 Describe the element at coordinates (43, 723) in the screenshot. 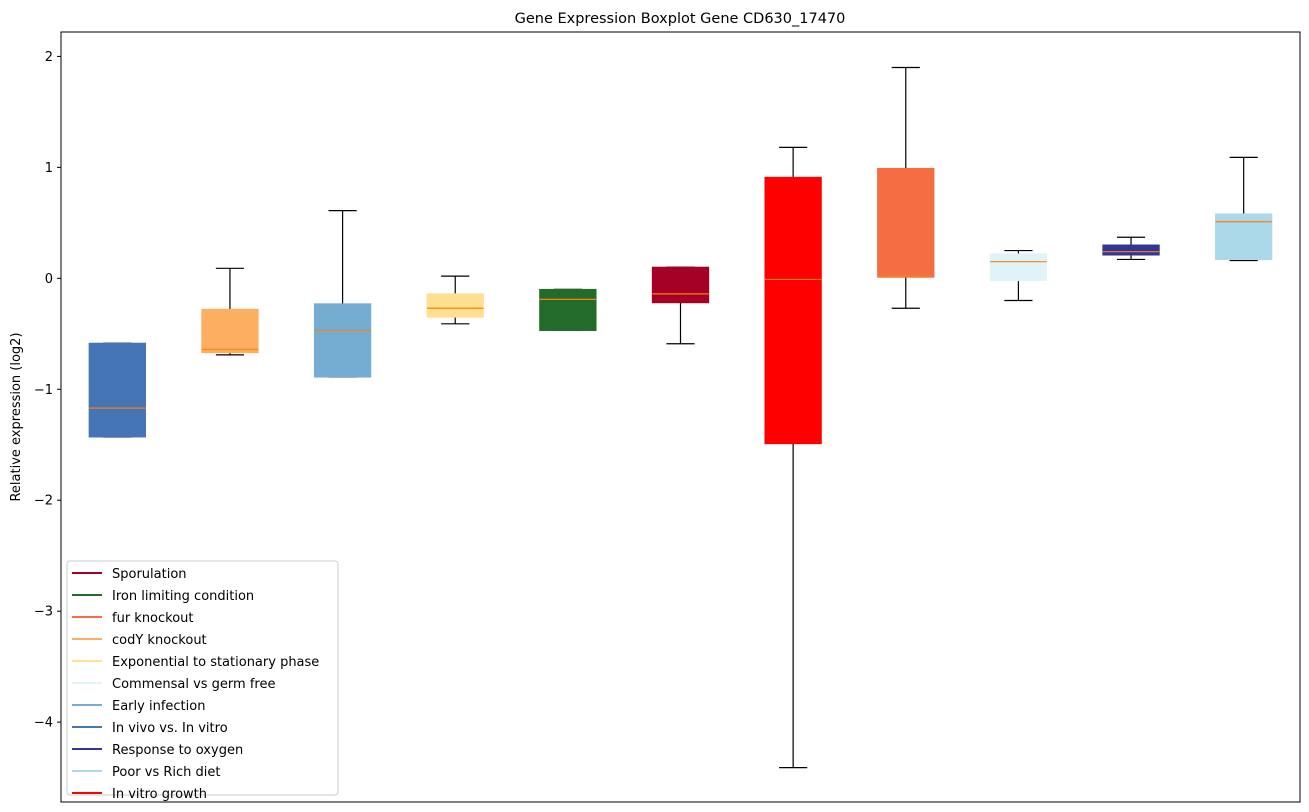

I see `y-tick-label: −4` at that location.